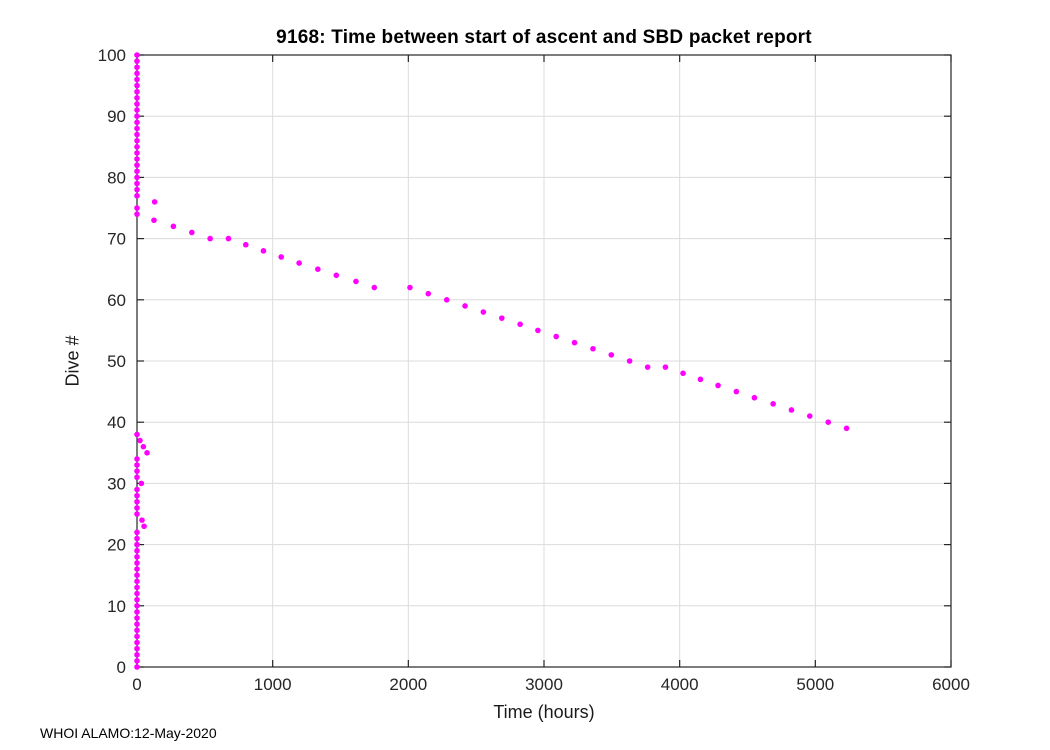 The image size is (1050, 750). What do you see at coordinates (116, 606) in the screenshot?
I see `y-tick-label: 10` at bounding box center [116, 606].